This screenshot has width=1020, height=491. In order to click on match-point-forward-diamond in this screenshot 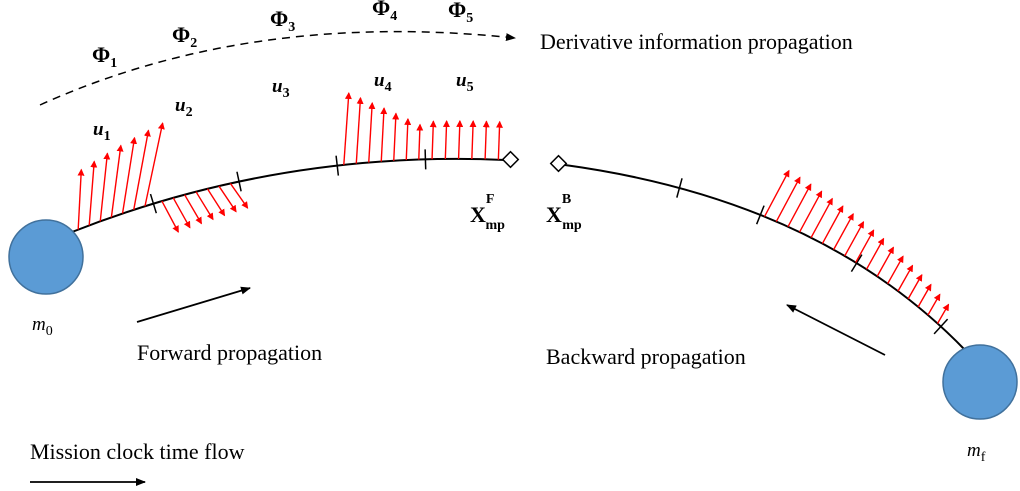, I will do `click(510, 159)`.